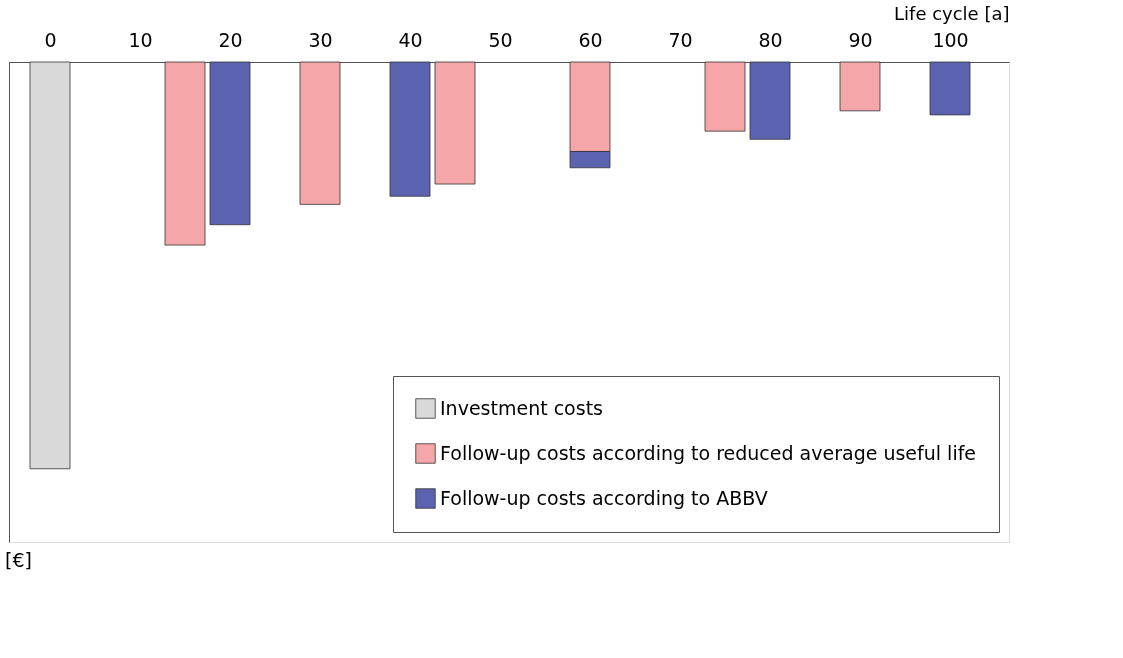 The height and width of the screenshot is (658, 1123). What do you see at coordinates (604, 497) in the screenshot?
I see `legend-label: Follow-up costs according to ABBV` at bounding box center [604, 497].